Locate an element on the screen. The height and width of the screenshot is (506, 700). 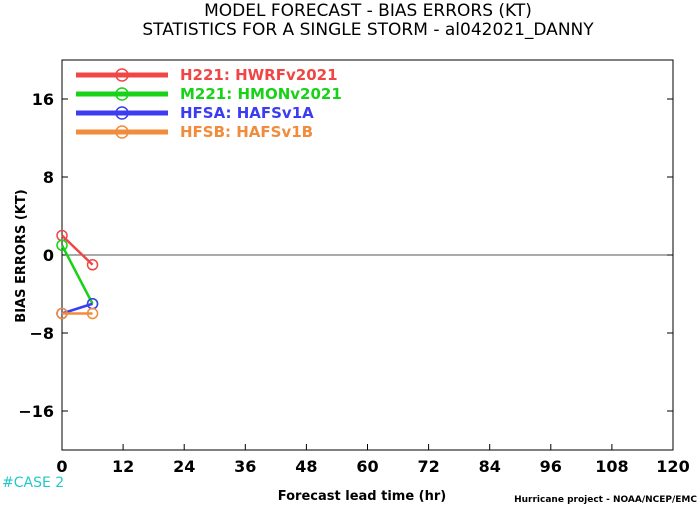
x-tick-label: 84 is located at coordinates (490, 466).